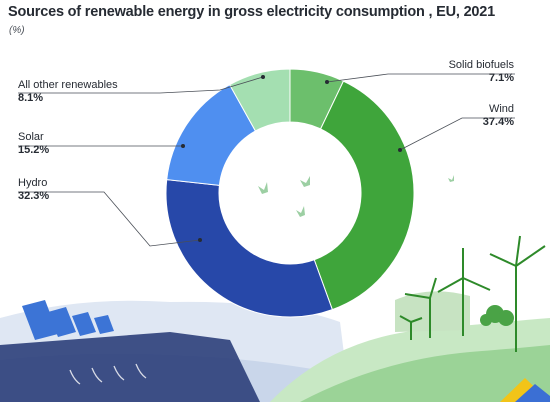 The width and height of the screenshot is (550, 402). What do you see at coordinates (498, 122) in the screenshot?
I see `data-label: 37.4%` at bounding box center [498, 122].